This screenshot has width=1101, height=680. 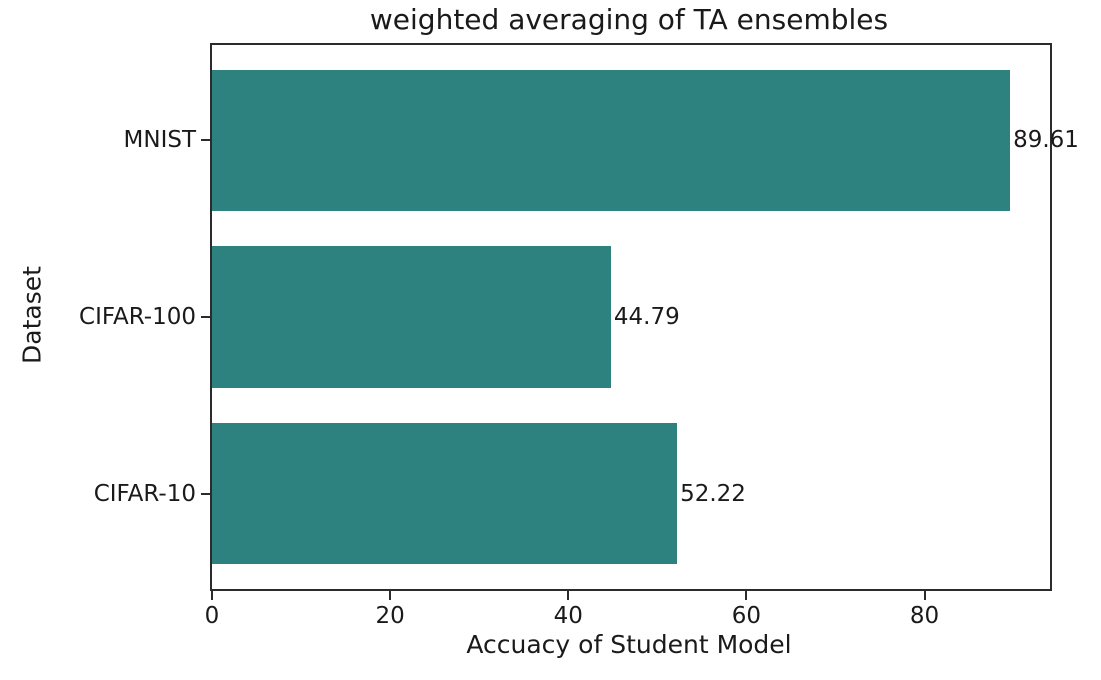 What do you see at coordinates (212, 616) in the screenshot?
I see `x-tick-label: 0` at bounding box center [212, 616].